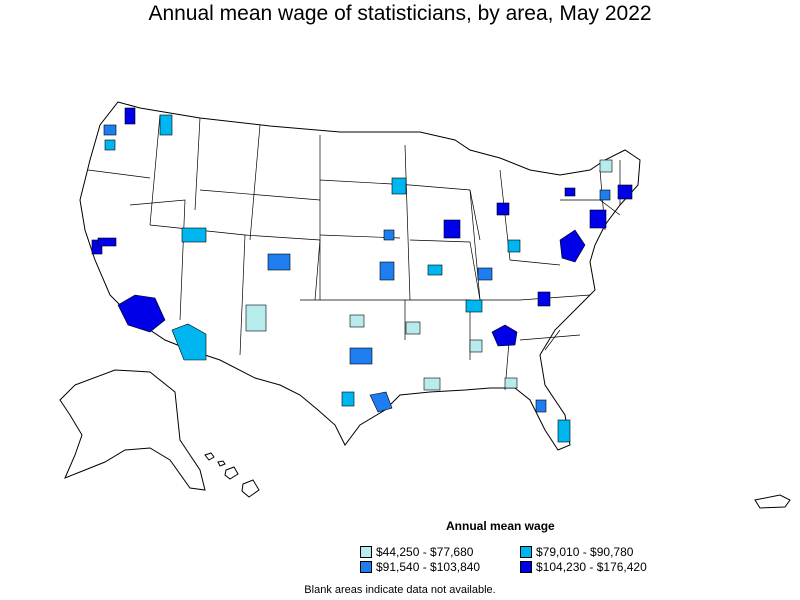  I want to click on legend-item-tier-2: $79,010 - $90,780, so click(576, 552).